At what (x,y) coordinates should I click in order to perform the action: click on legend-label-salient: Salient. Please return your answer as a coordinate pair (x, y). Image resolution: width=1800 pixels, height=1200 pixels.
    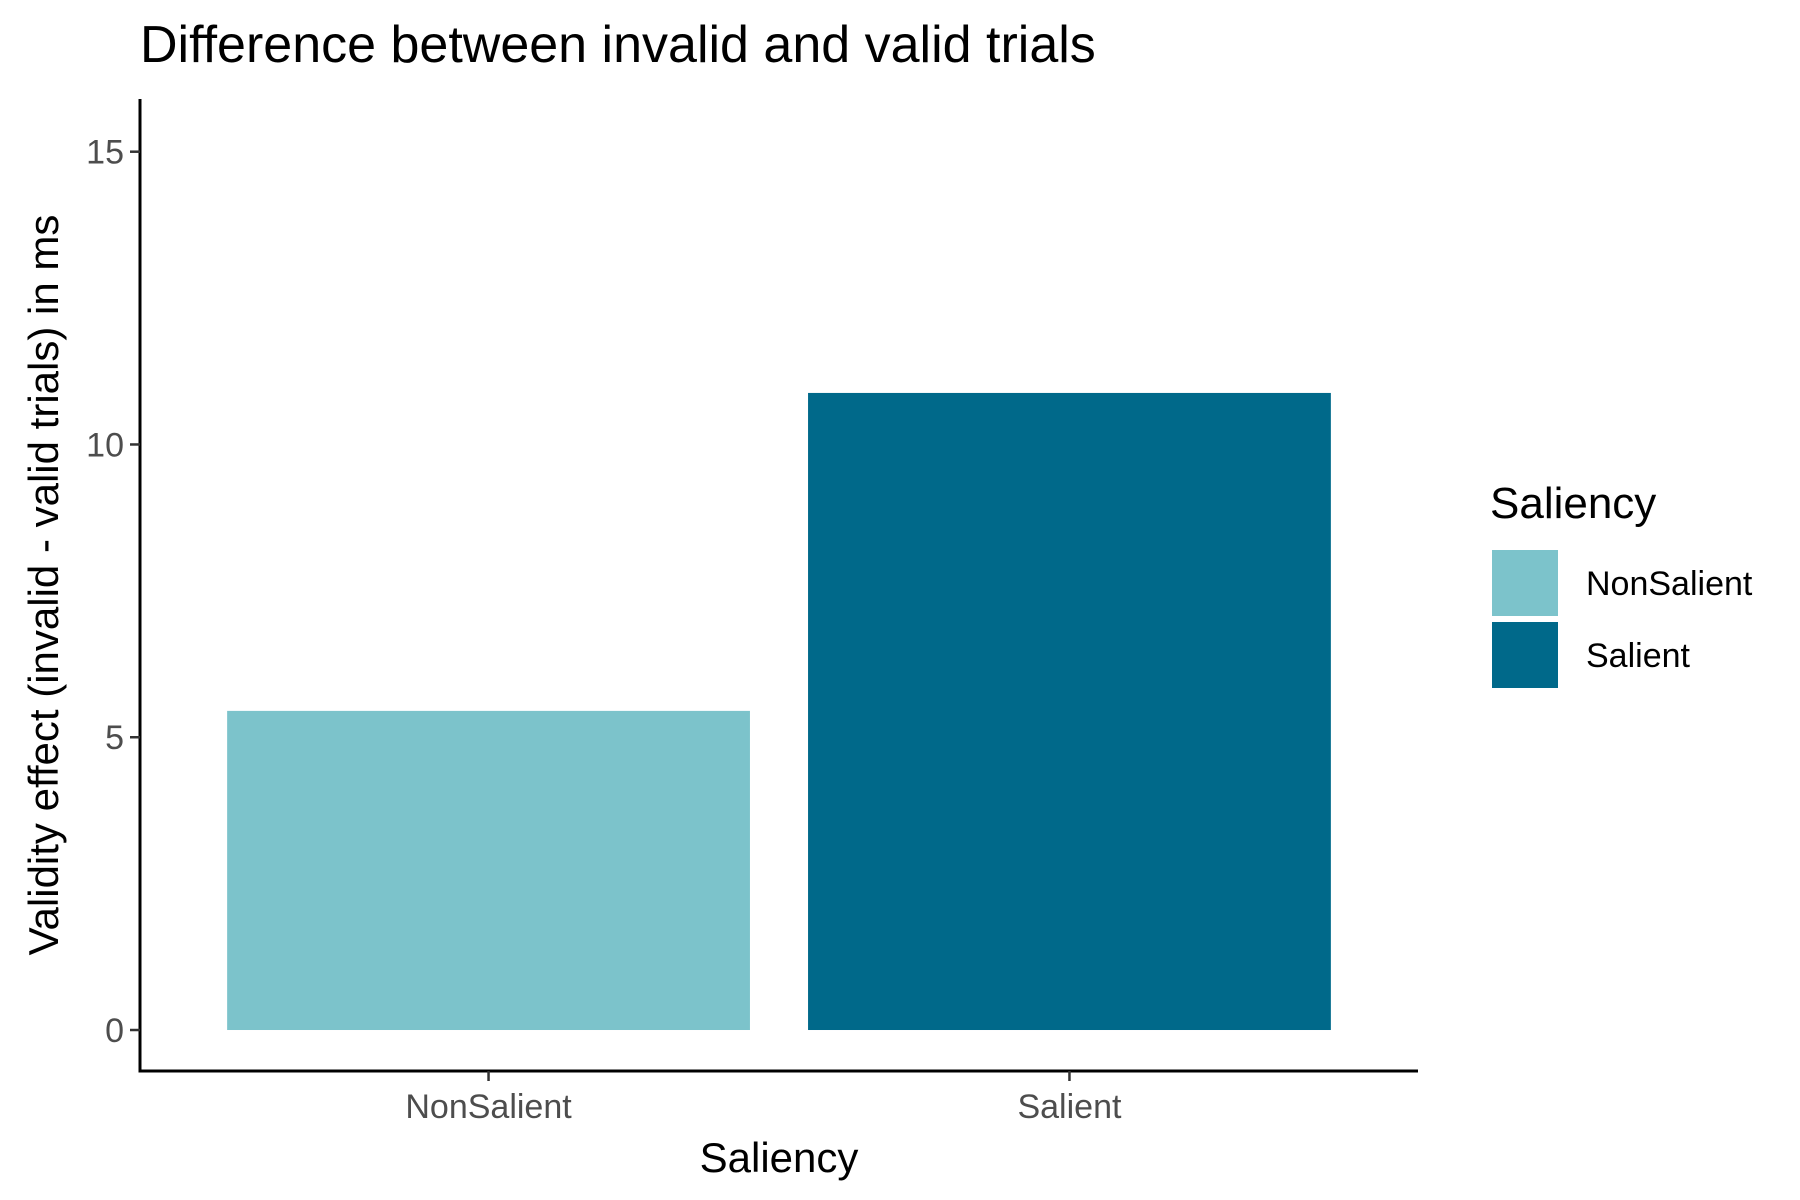
    Looking at the image, I should click on (1638, 656).